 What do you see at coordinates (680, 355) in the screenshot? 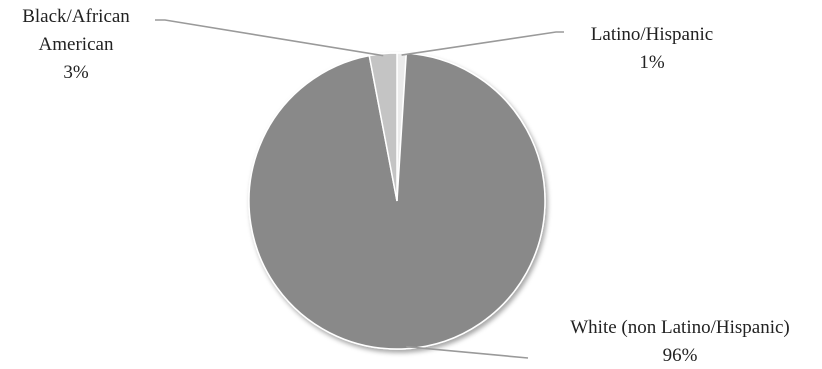
I see `slice-value-white: 96%` at bounding box center [680, 355].